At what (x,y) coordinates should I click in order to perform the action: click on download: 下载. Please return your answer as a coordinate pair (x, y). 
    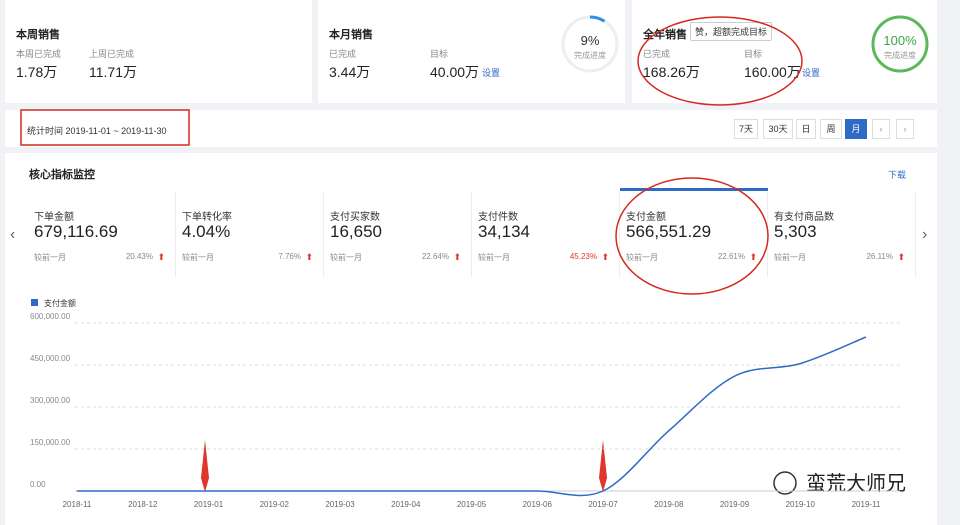
    Looking at the image, I should click on (897, 175).